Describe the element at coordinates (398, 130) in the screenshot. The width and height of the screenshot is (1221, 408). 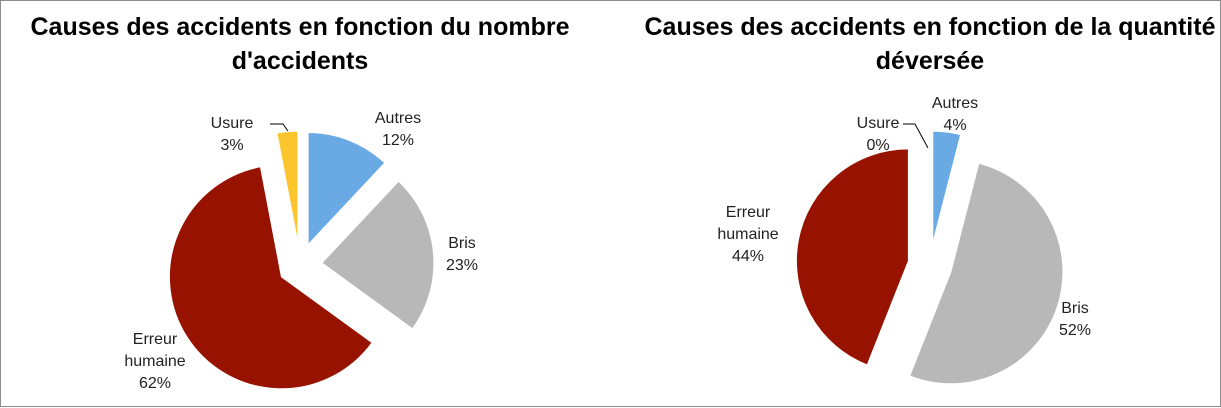
I see `data-label: Autres 12%` at that location.